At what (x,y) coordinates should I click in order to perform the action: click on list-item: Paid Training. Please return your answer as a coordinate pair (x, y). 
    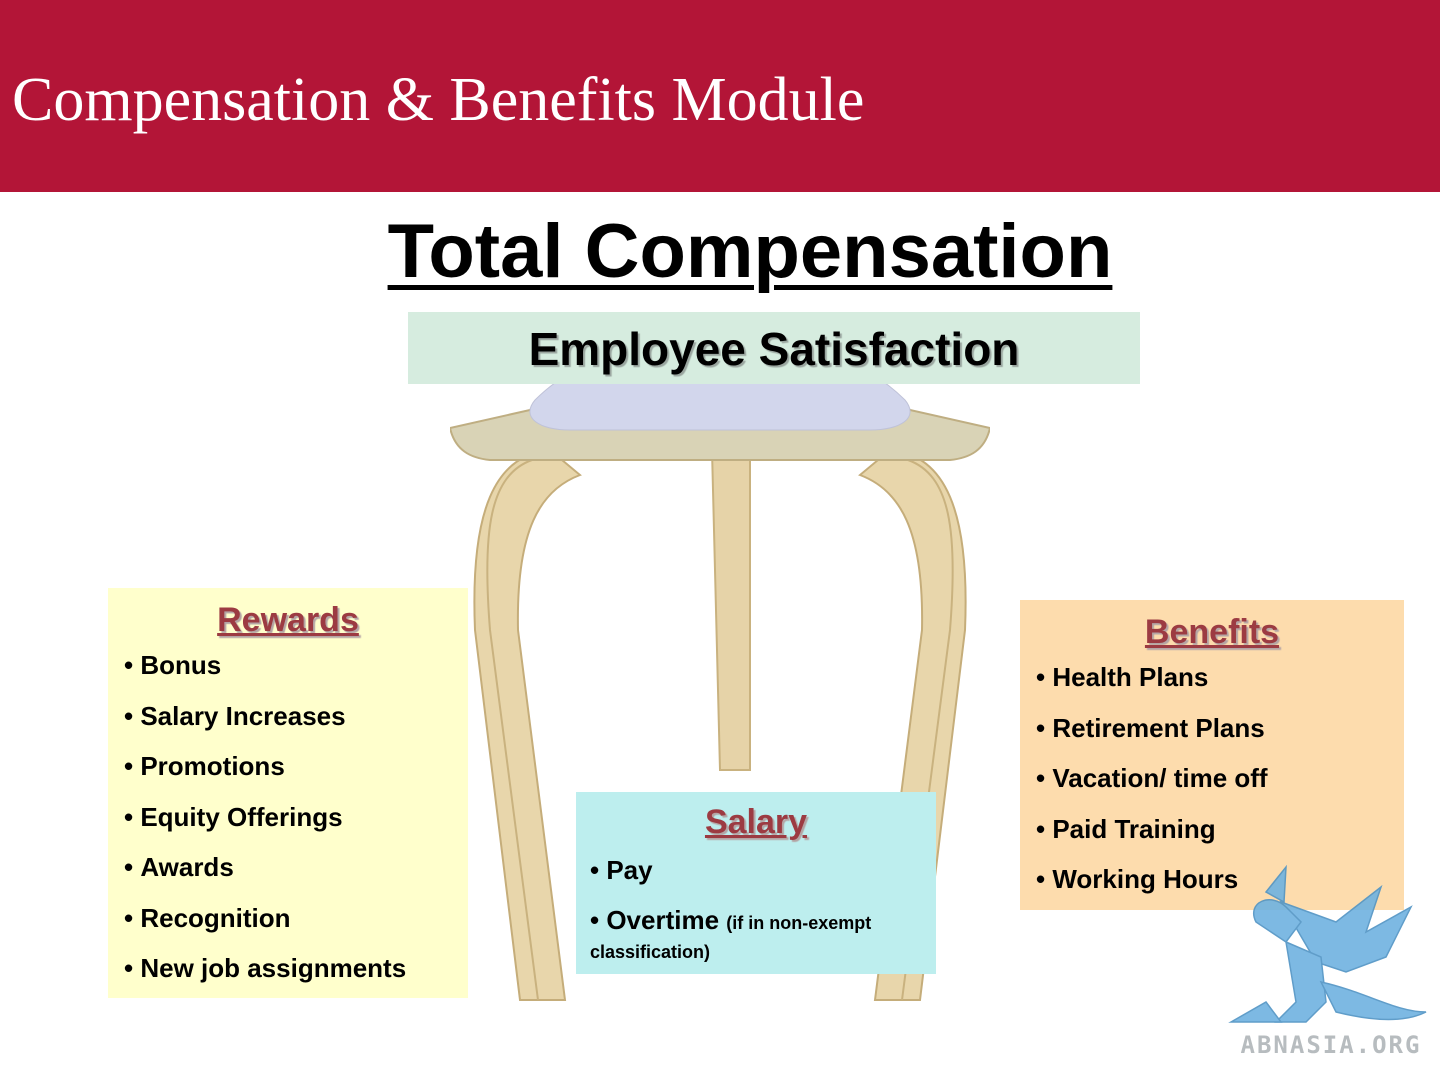
    Looking at the image, I should click on (1220, 841).